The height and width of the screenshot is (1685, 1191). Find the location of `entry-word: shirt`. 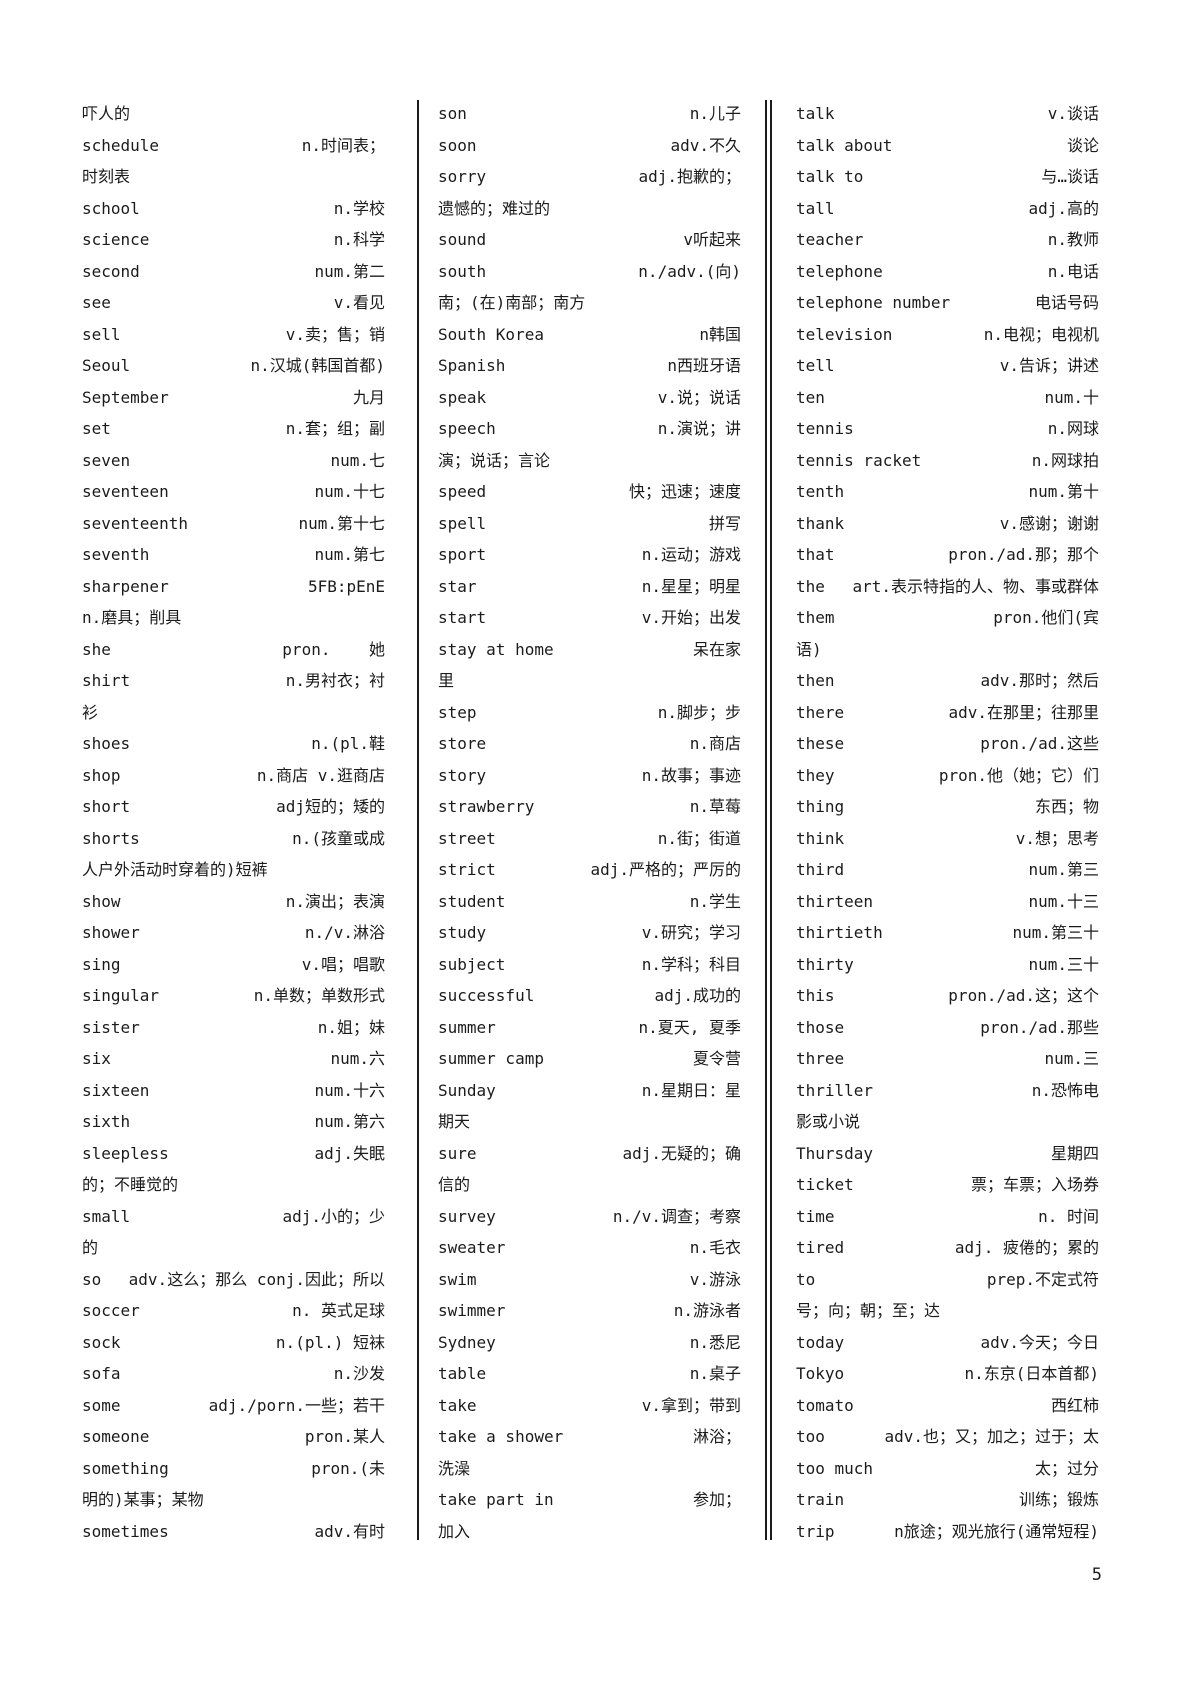

entry-word: shirt is located at coordinates (106, 680).